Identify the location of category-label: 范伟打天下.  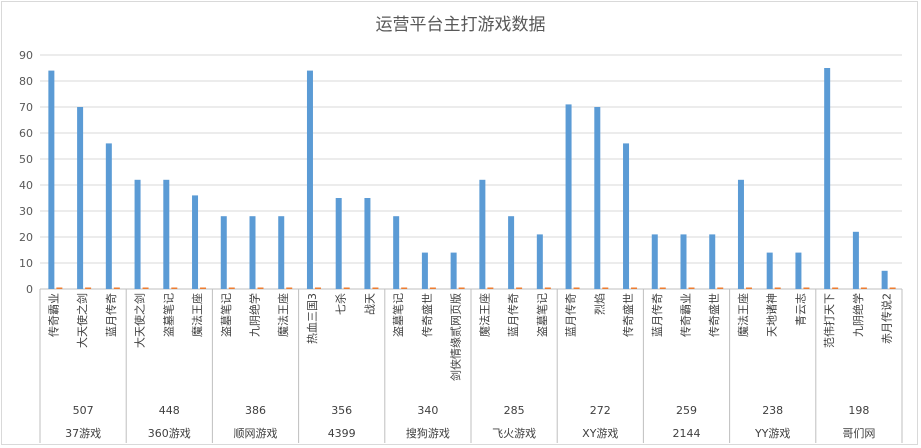
(829, 320).